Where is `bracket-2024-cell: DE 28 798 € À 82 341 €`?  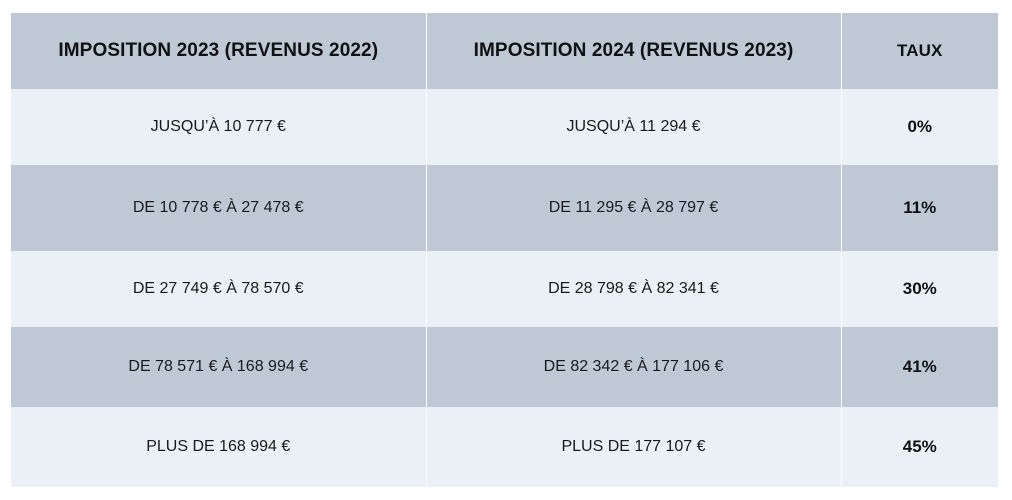
bracket-2024-cell: DE 28 798 € À 82 341 € is located at coordinates (634, 289).